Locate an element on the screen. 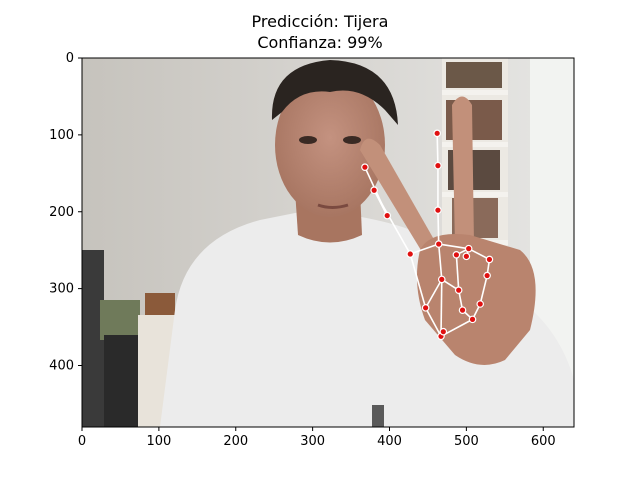  y-tick-label: 100 is located at coordinates (61, 135).